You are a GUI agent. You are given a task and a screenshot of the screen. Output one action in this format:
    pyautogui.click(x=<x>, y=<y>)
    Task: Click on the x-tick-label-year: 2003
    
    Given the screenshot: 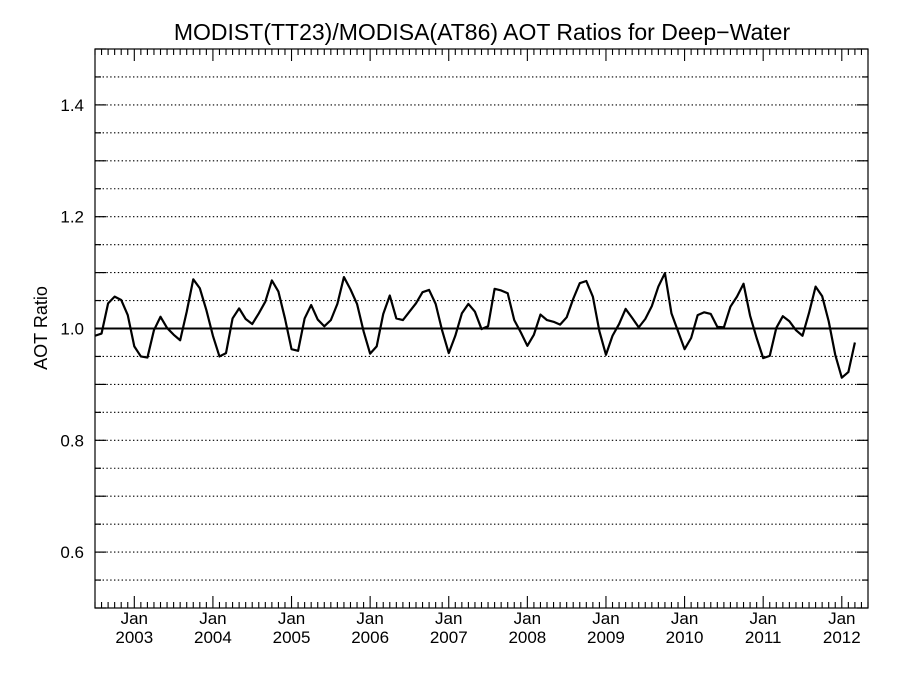 What is the action you would take?
    pyautogui.click(x=134, y=637)
    